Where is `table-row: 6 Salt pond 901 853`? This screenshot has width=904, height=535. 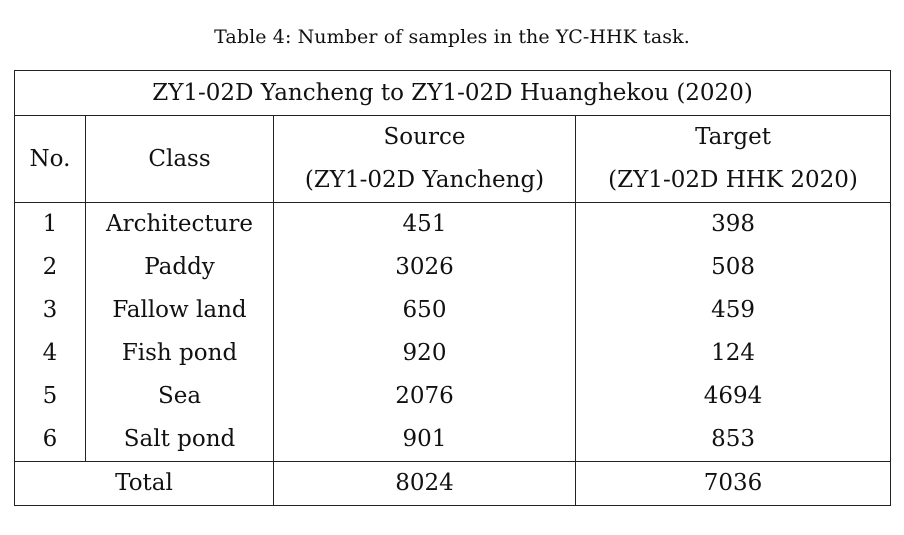 table-row: 6 Salt pond 901 853 is located at coordinates (453, 440).